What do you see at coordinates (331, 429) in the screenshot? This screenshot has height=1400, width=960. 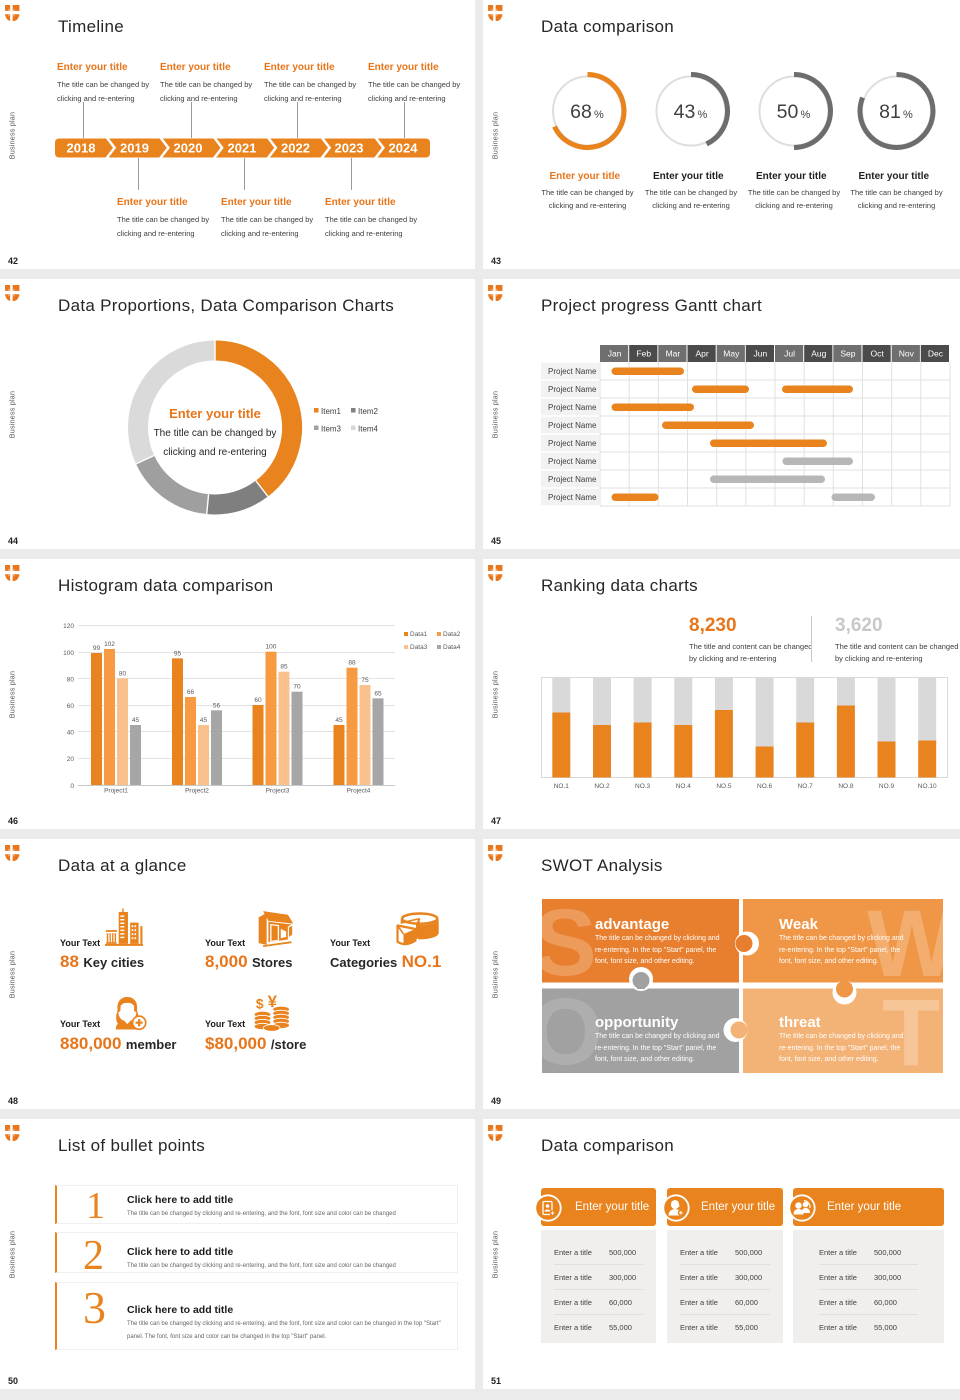 I see `svg-text: Item3` at bounding box center [331, 429].